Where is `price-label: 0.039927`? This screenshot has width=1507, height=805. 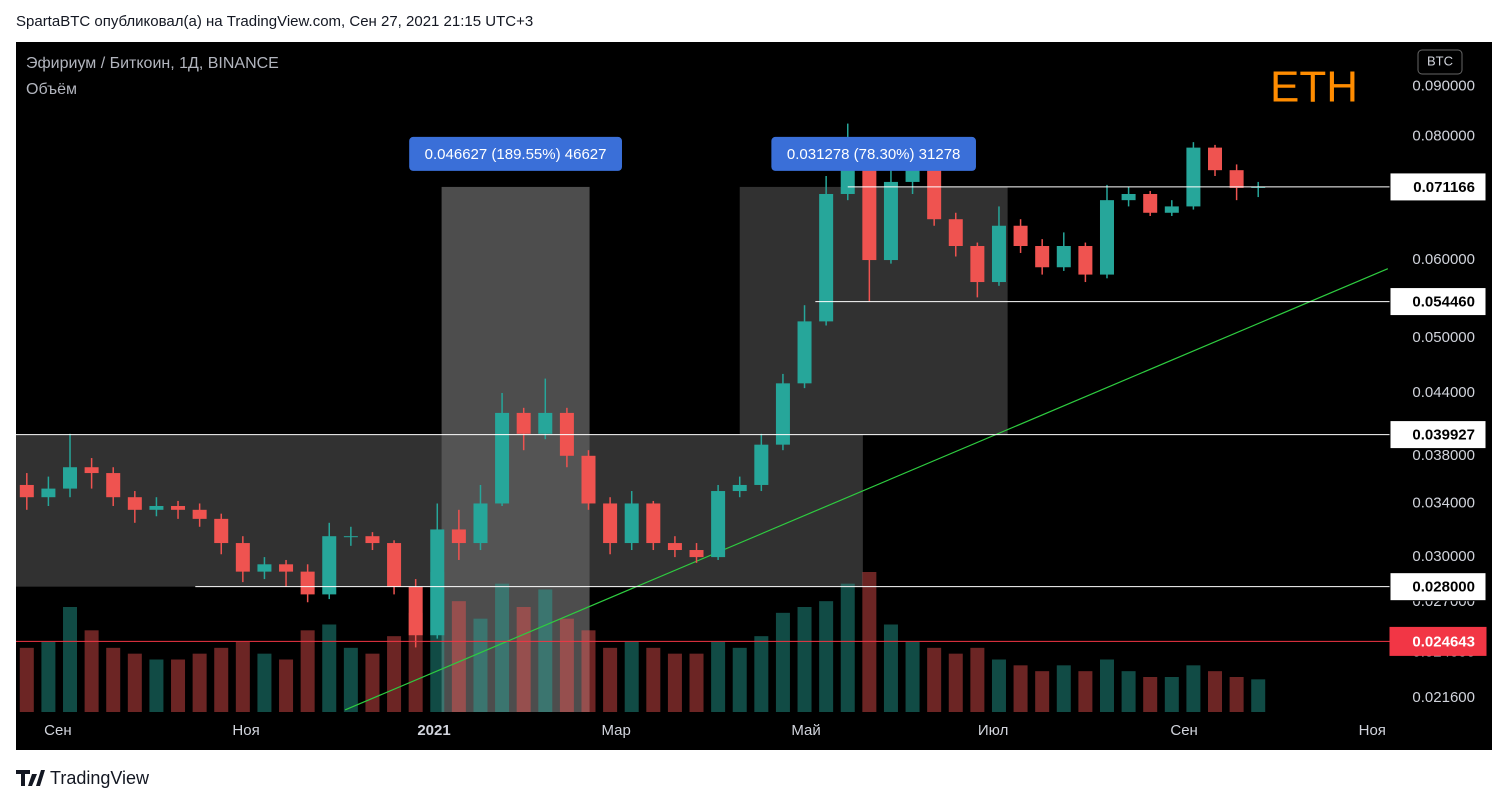 price-label: 0.039927 is located at coordinates (1443, 435).